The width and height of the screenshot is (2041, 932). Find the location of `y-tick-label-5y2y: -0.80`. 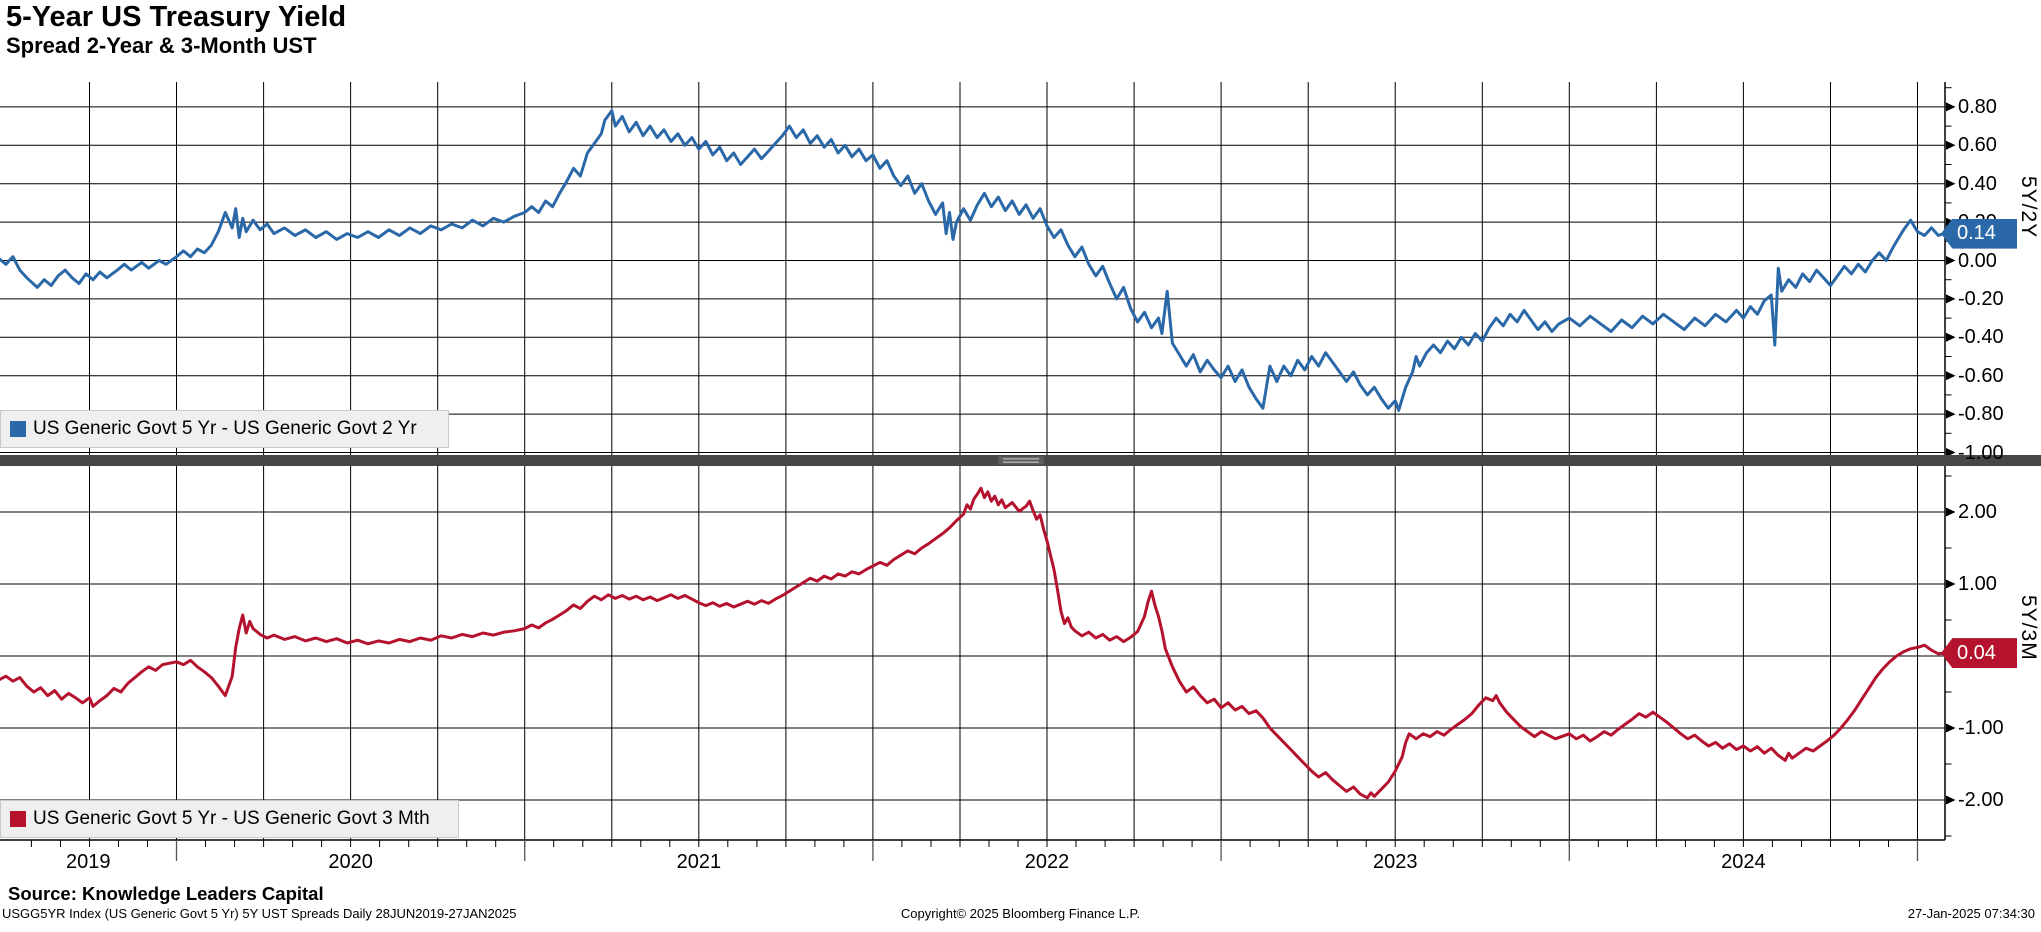

y-tick-label-5y2y: -0.80 is located at coordinates (1981, 414).